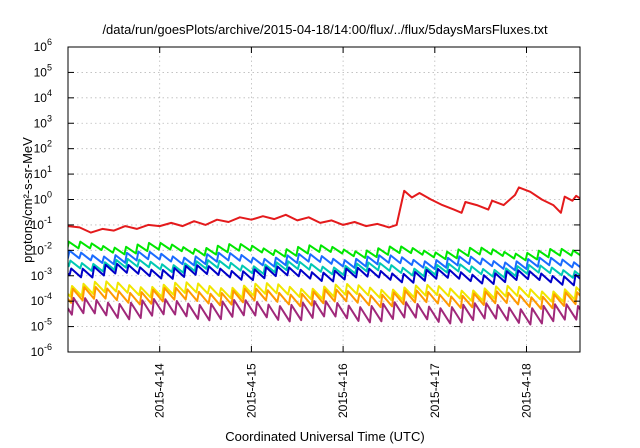 Image resolution: width=640 pixels, height=448 pixels. What do you see at coordinates (43, 121) in the screenshot?
I see `y-tick-label: 10³` at bounding box center [43, 121].